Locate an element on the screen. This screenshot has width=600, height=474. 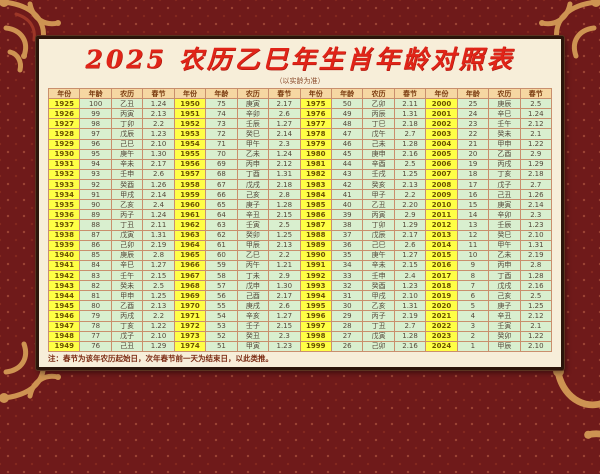
year-cell: 1986 is located at coordinates (315, 215).